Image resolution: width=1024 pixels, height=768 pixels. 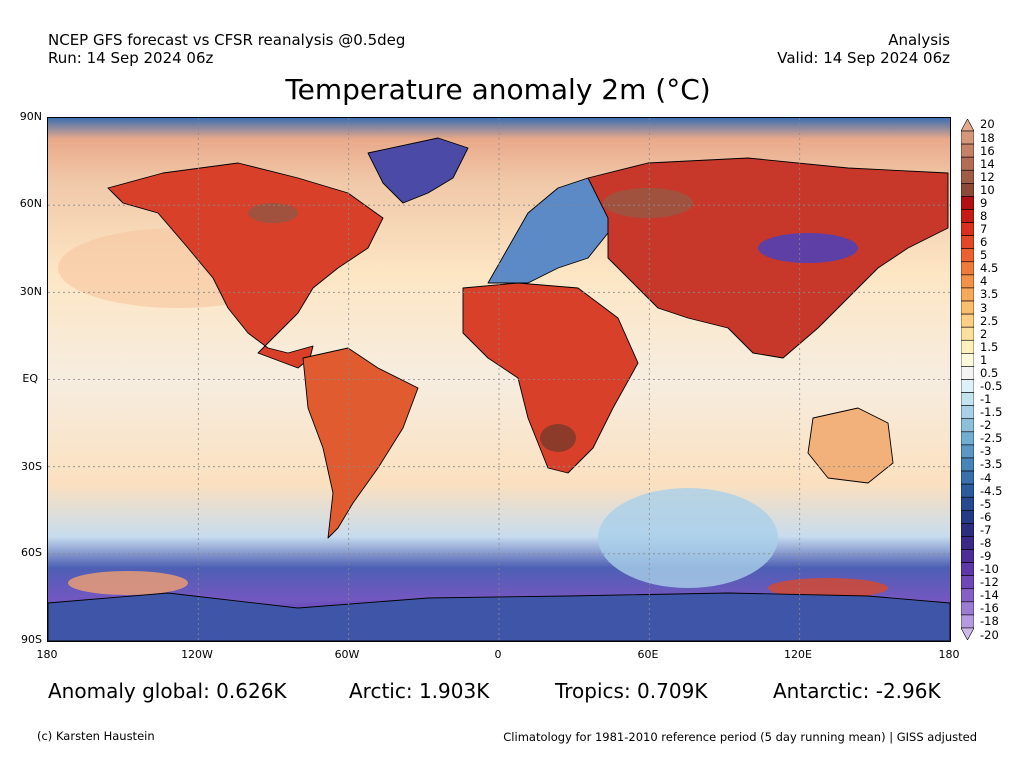 I want to click on colorbar-label: 3.5, so click(x=989, y=294).